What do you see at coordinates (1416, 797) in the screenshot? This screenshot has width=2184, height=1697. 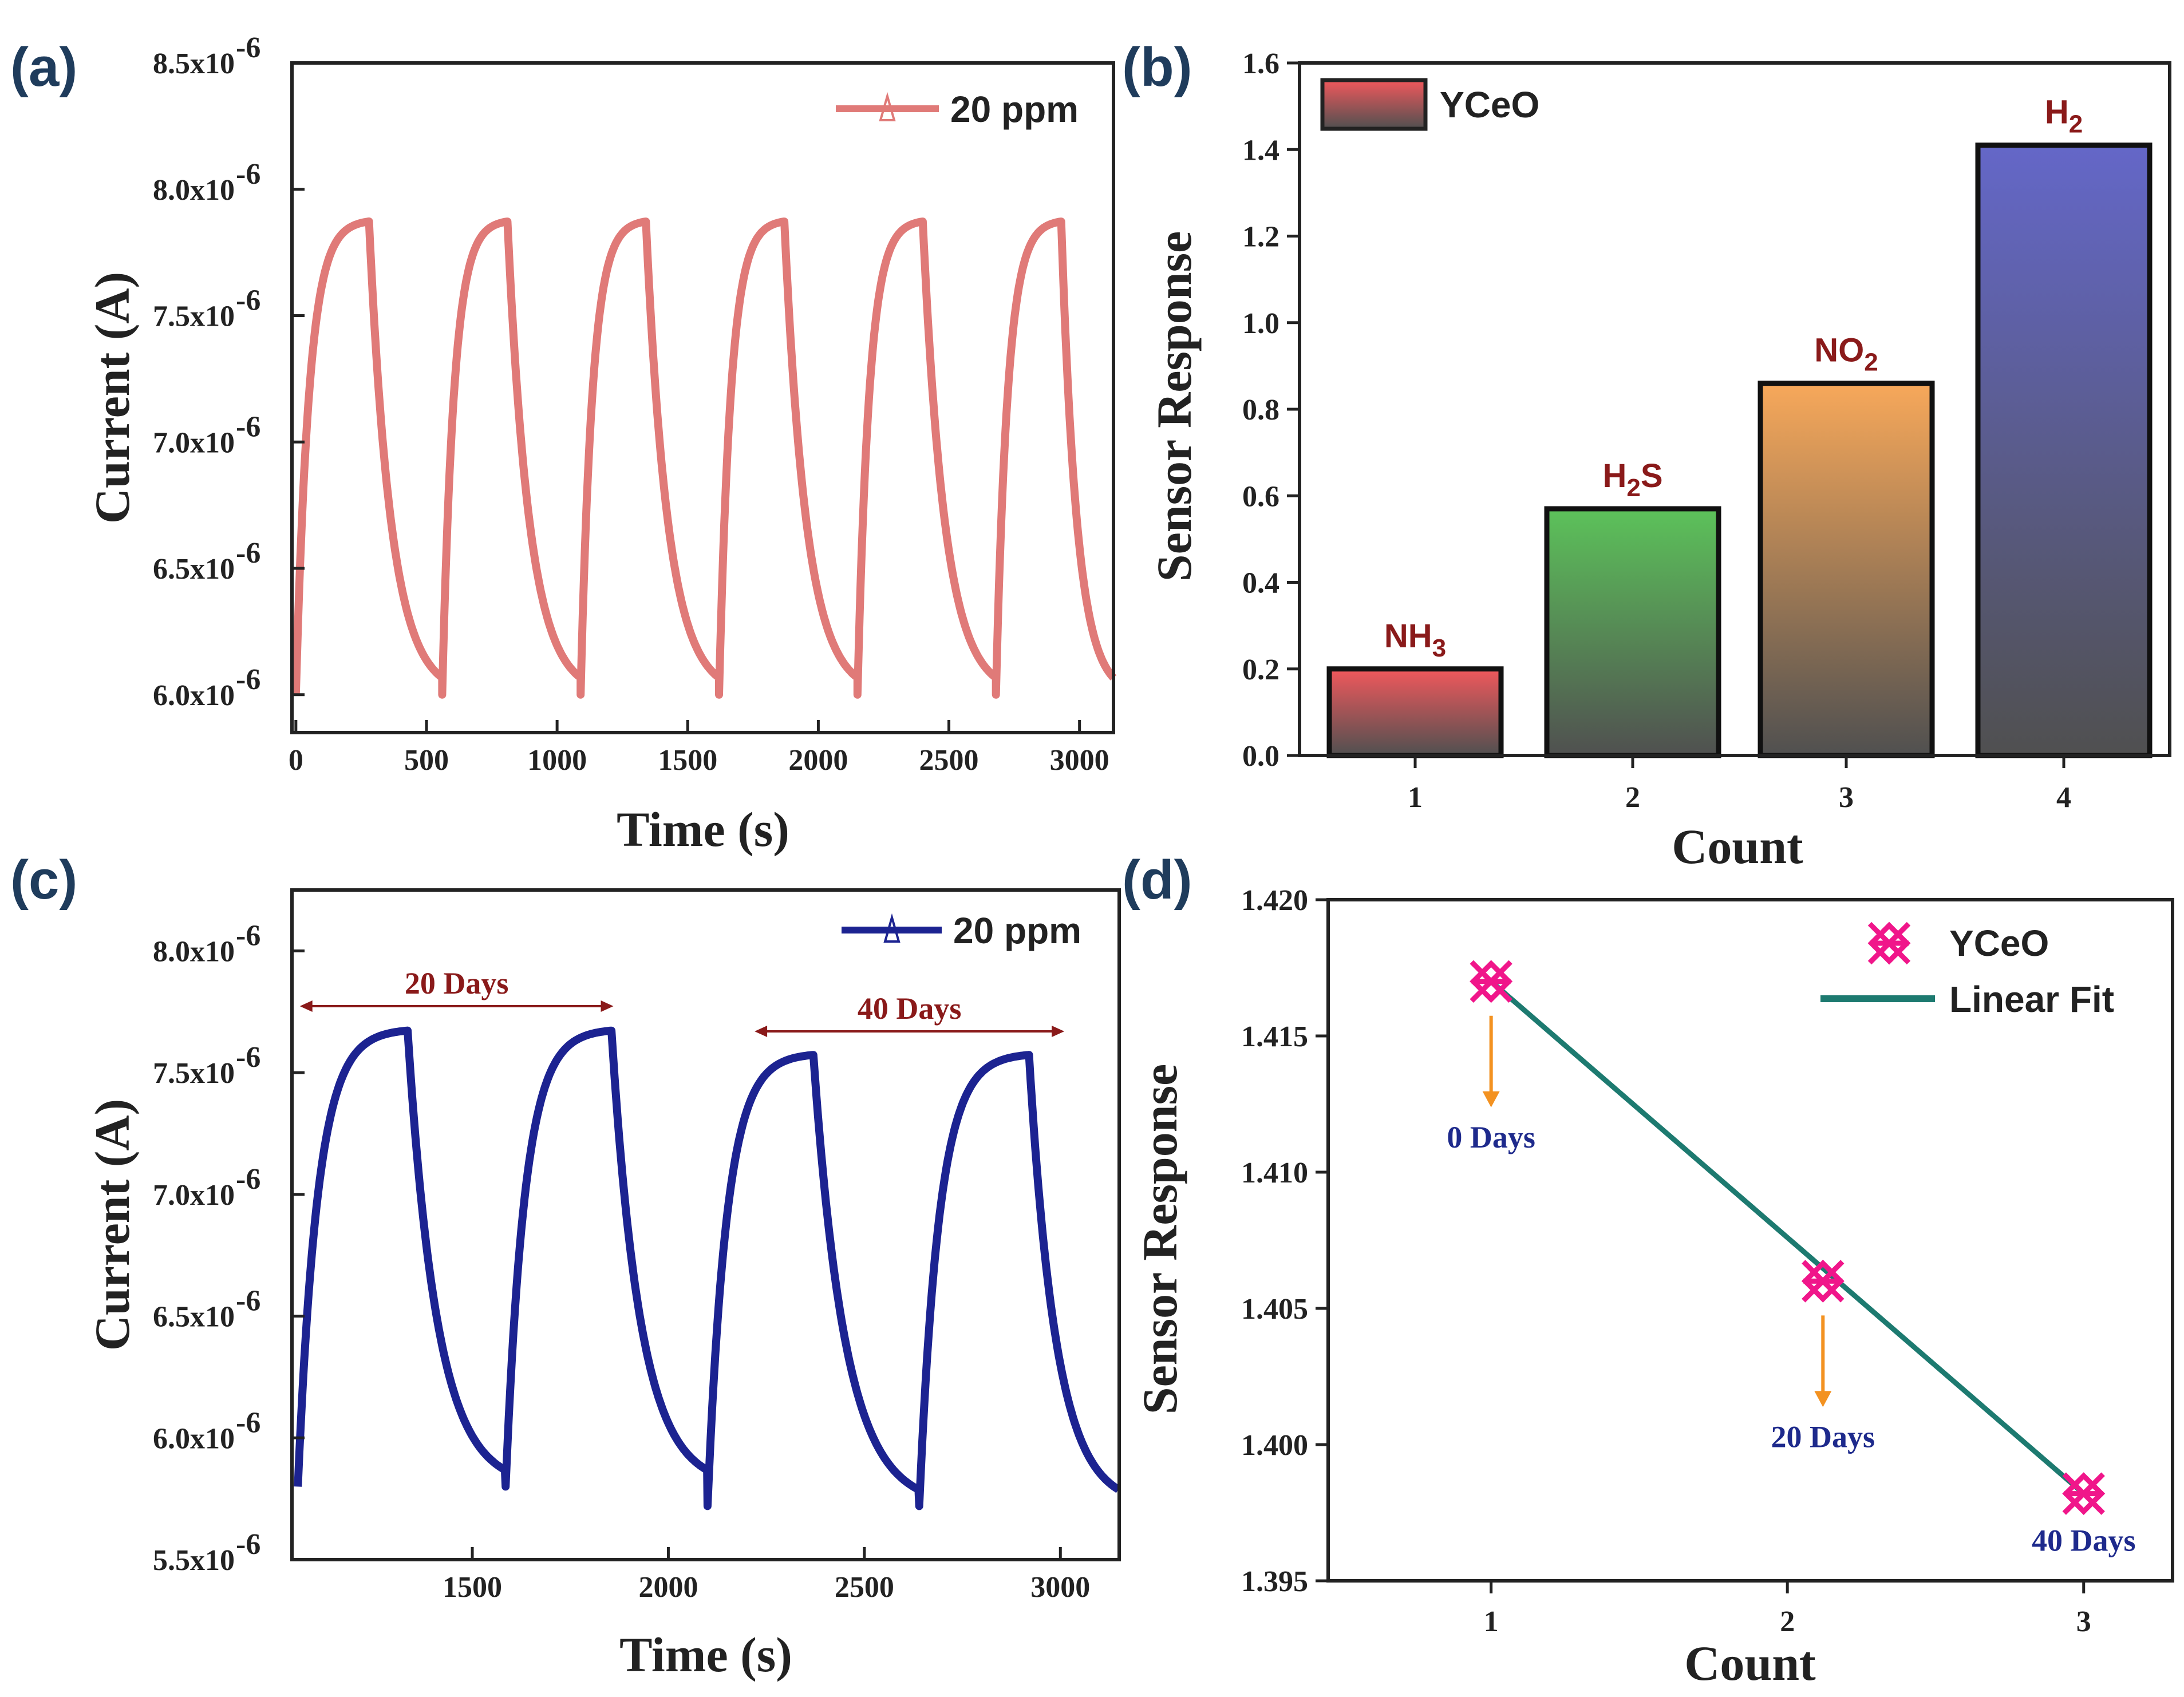 I see `panel-b-x-tick-label: 1` at bounding box center [1416, 797].